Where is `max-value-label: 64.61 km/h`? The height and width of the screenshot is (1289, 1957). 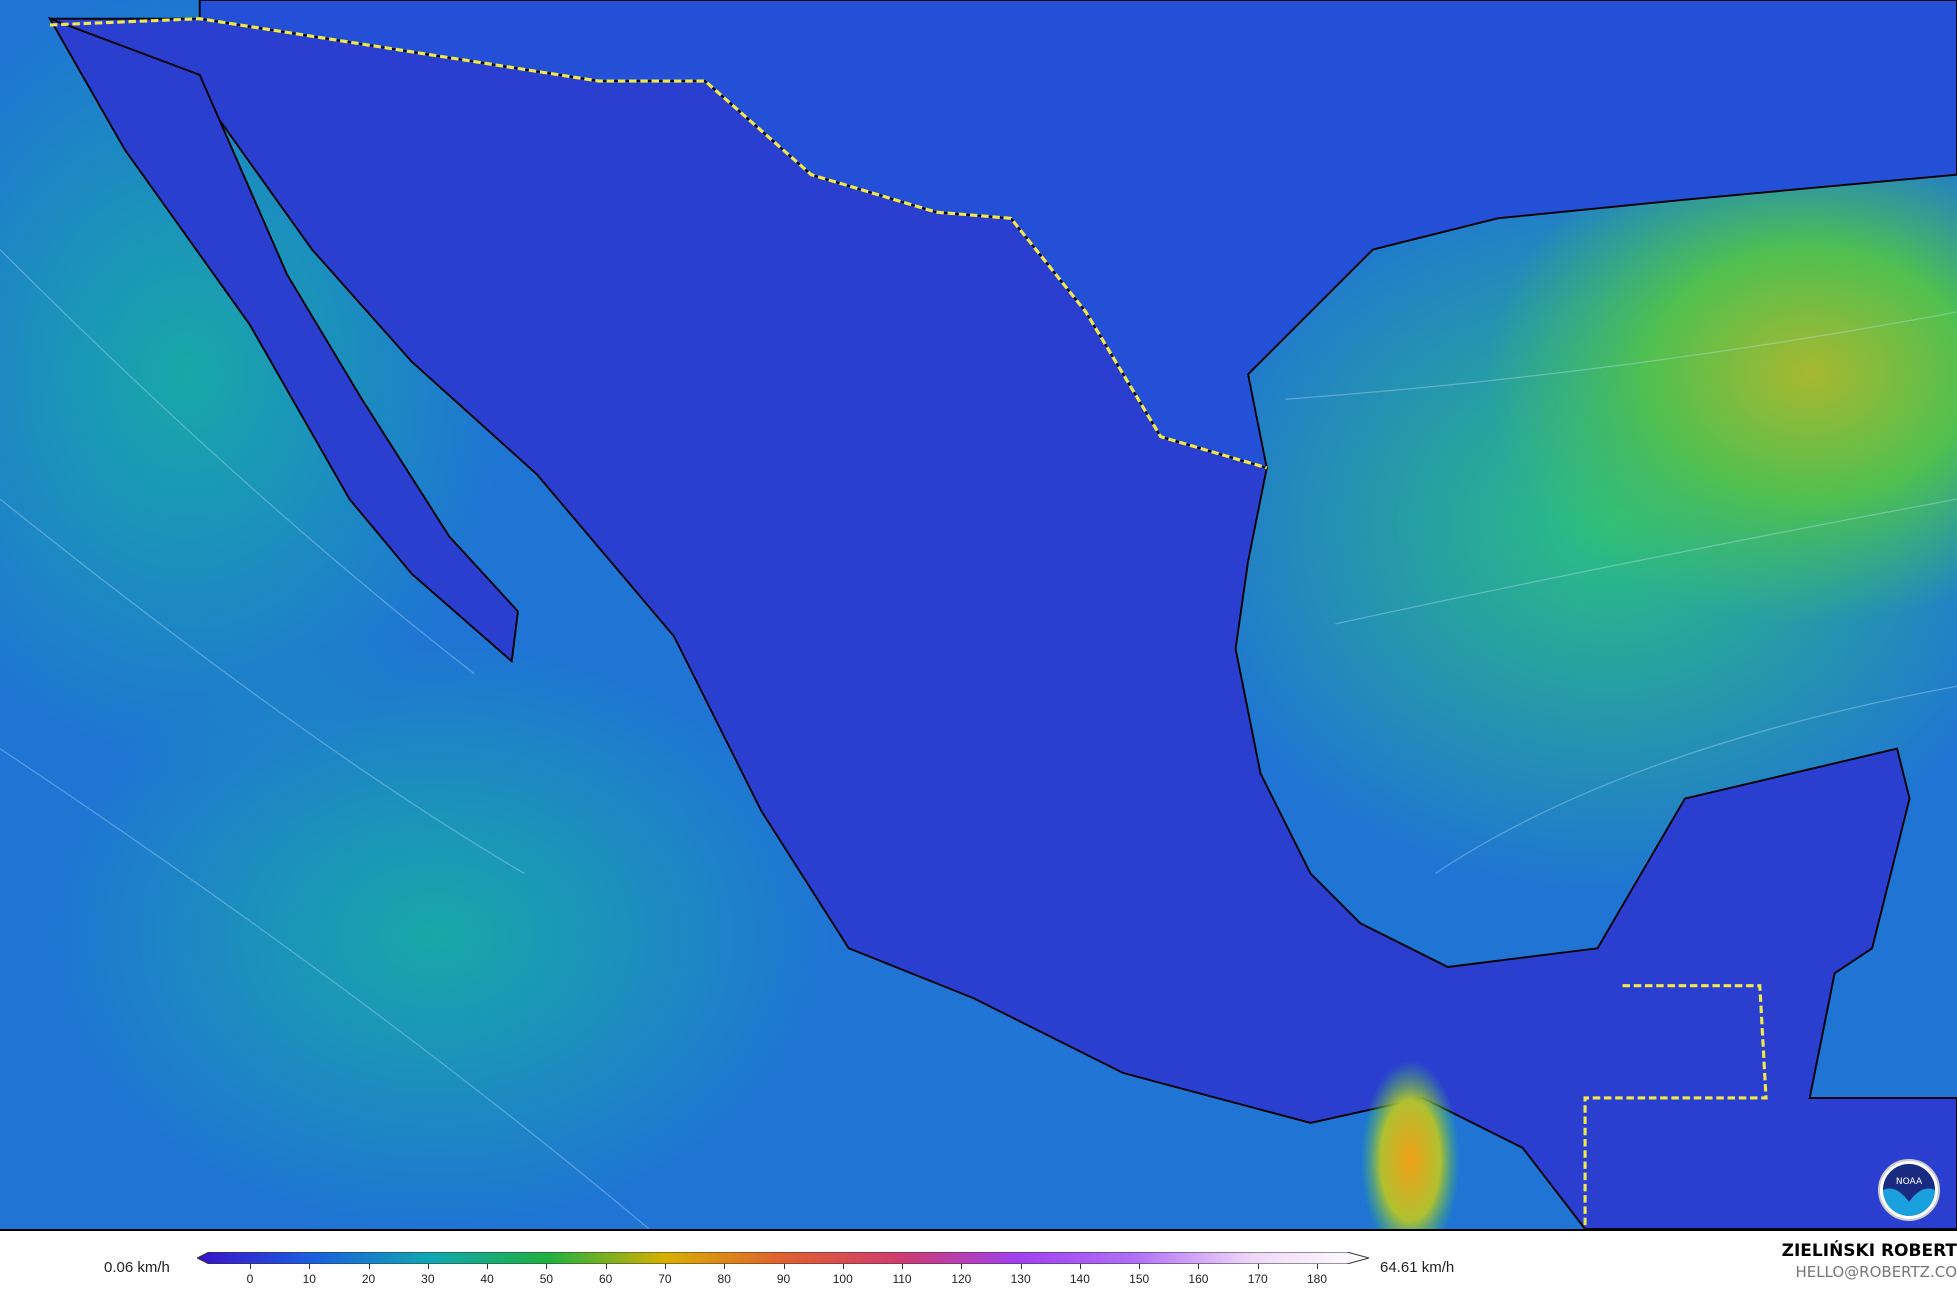 max-value-label: 64.61 km/h is located at coordinates (1417, 1267).